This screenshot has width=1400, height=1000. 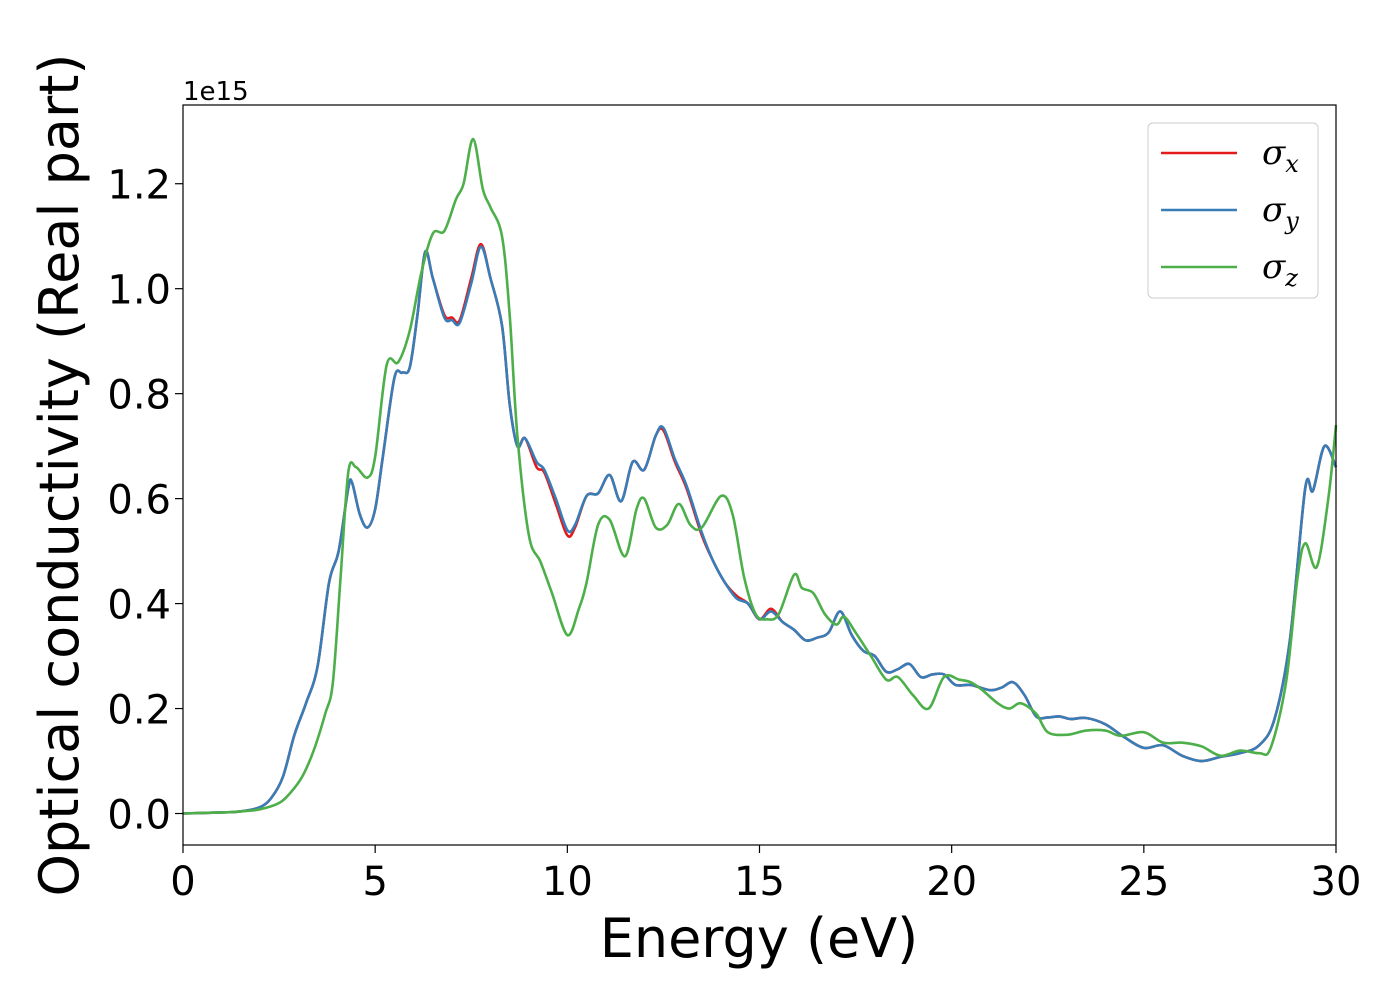 What do you see at coordinates (1336, 882) in the screenshot?
I see `x-tick-label: 30` at bounding box center [1336, 882].